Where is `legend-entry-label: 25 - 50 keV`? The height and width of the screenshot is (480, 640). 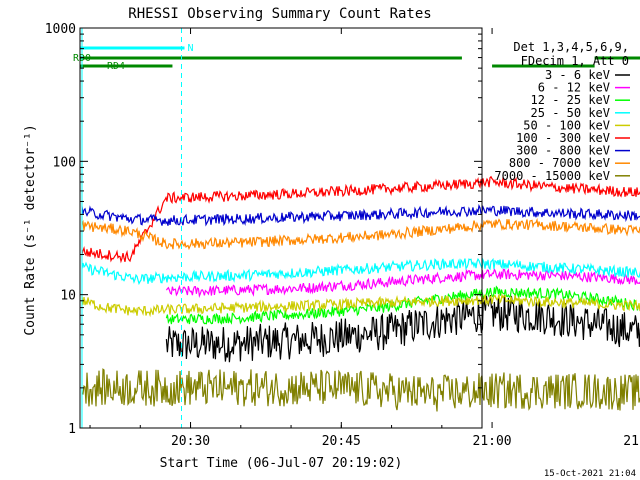 legend-entry-label: 25 - 50 keV is located at coordinates (570, 113).